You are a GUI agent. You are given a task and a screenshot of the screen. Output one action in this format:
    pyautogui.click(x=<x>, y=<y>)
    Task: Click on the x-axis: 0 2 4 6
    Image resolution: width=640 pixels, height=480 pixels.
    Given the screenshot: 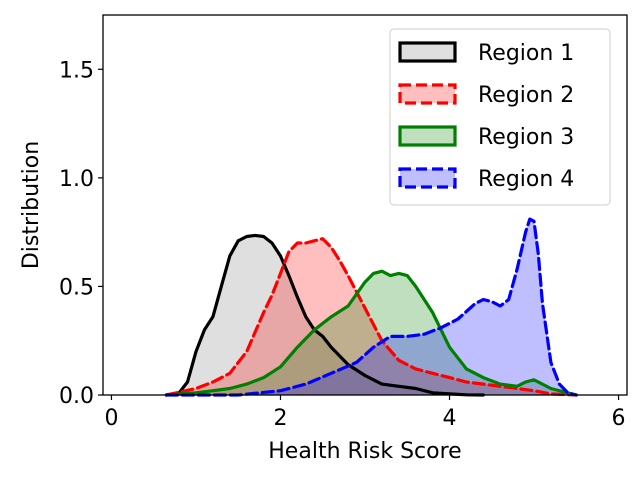 What is the action you would take?
    pyautogui.click(x=365, y=413)
    